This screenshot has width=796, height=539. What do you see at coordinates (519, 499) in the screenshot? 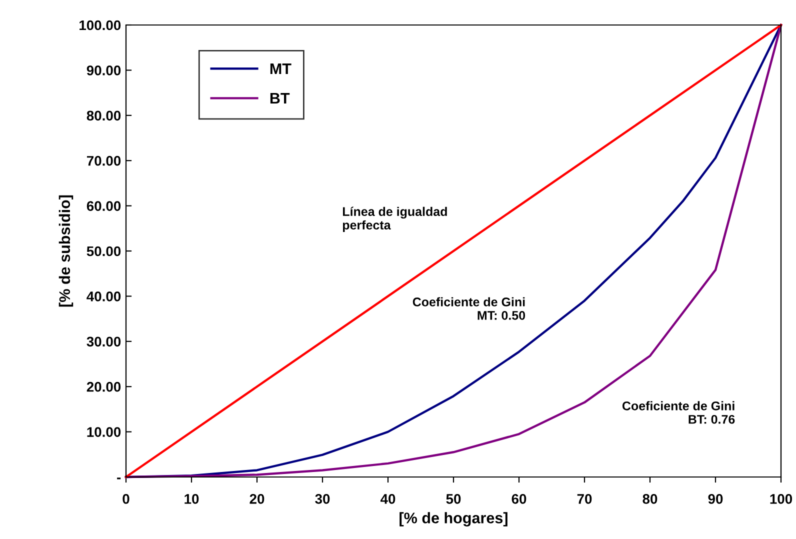
I see `x-tick-label: 60` at bounding box center [519, 499].